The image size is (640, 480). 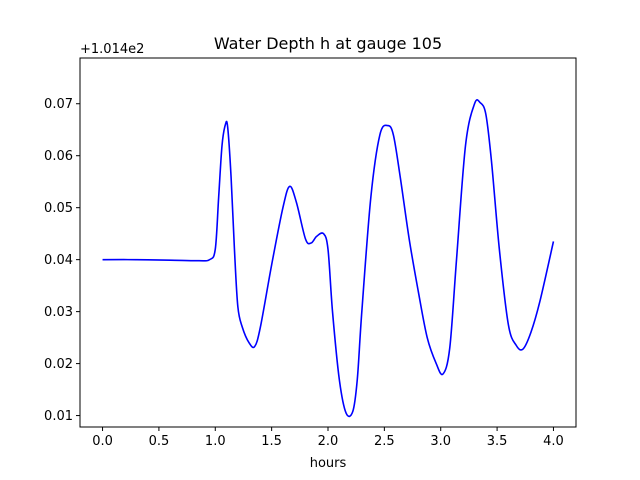 I want to click on y-tick-label: 0.01, so click(x=58, y=416).